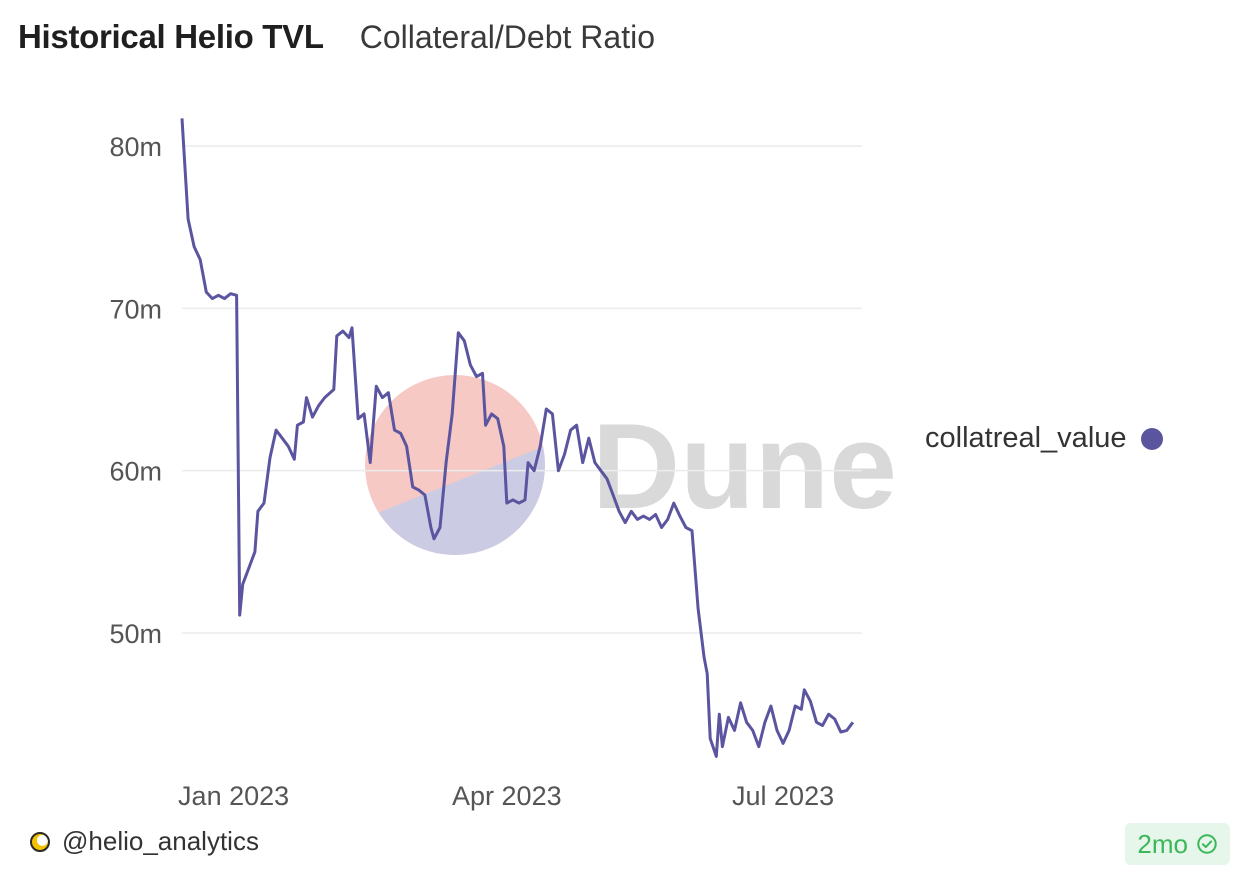 The image size is (1242, 870). I want to click on check-circle-icon, so click(1207, 844).